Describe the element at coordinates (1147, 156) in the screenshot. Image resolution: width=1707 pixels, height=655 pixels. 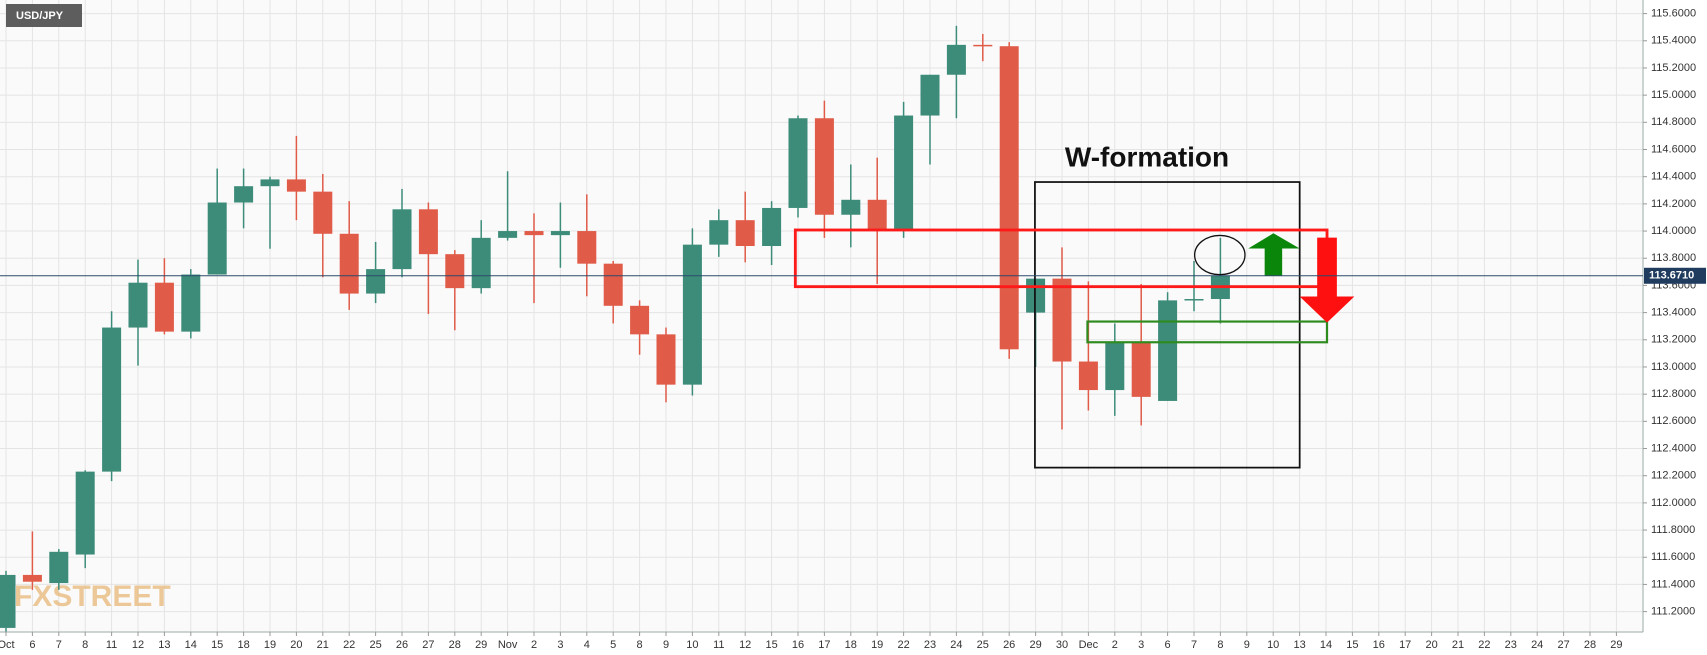
I see `annotation-text: W-formation` at that location.